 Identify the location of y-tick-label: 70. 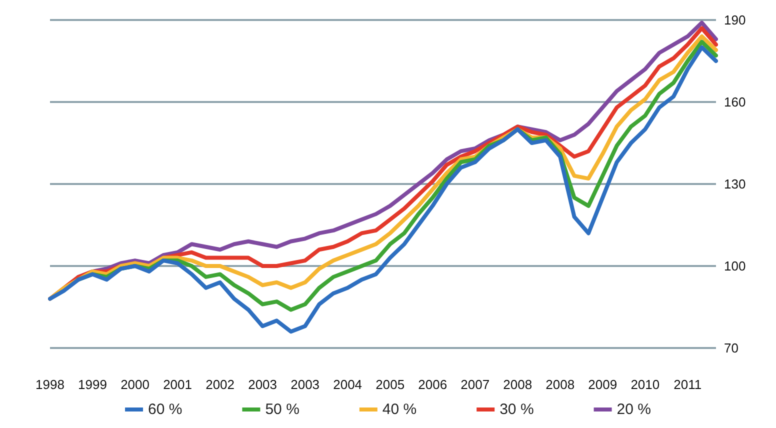
(731, 348).